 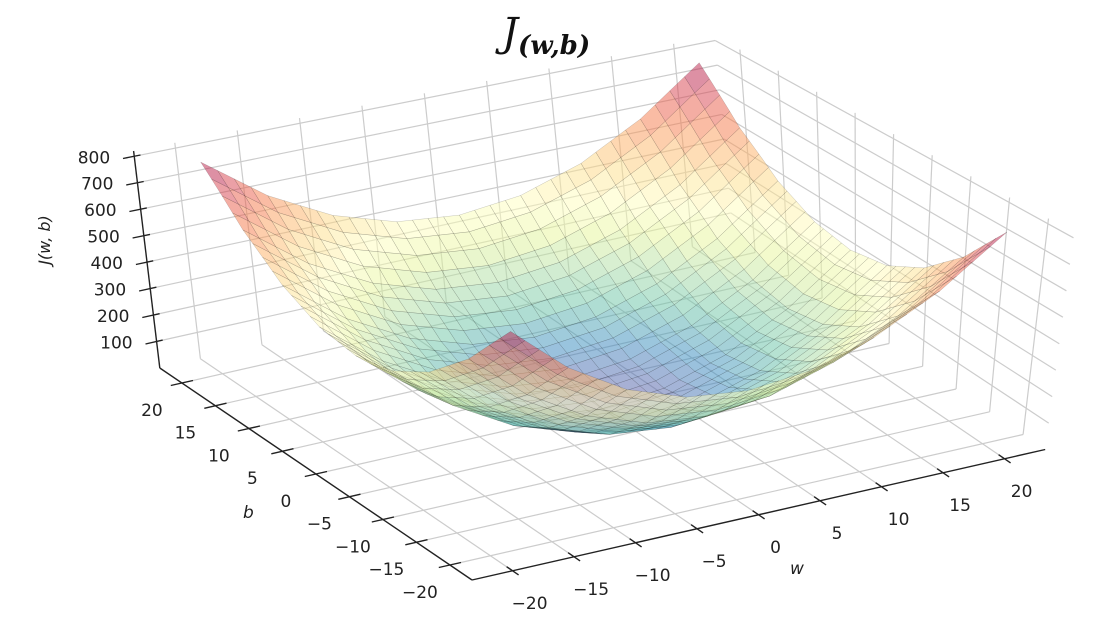 I want to click on x-axis-label: w, so click(x=797, y=569).